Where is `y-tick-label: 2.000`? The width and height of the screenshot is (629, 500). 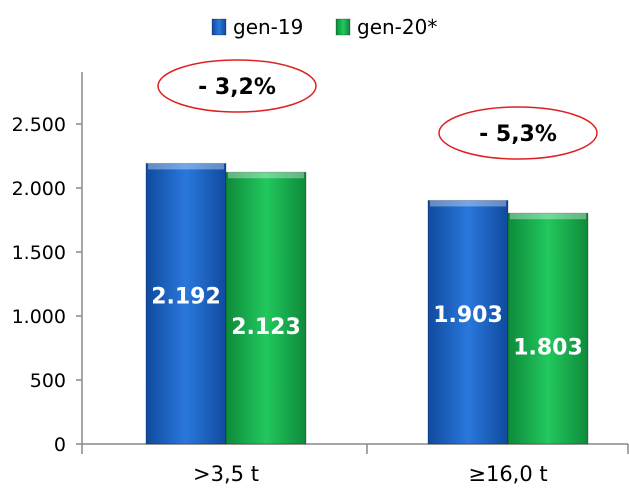 y-tick-label: 2.000 is located at coordinates (39, 189).